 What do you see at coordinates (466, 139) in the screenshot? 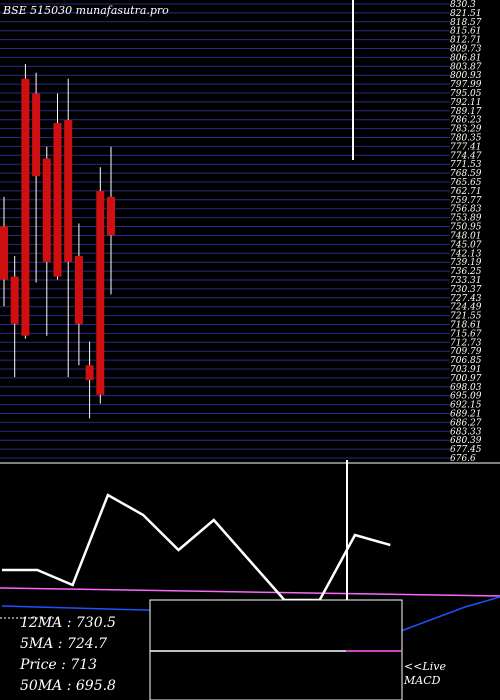
I see `price-tick-label: 780.35` at bounding box center [466, 139].